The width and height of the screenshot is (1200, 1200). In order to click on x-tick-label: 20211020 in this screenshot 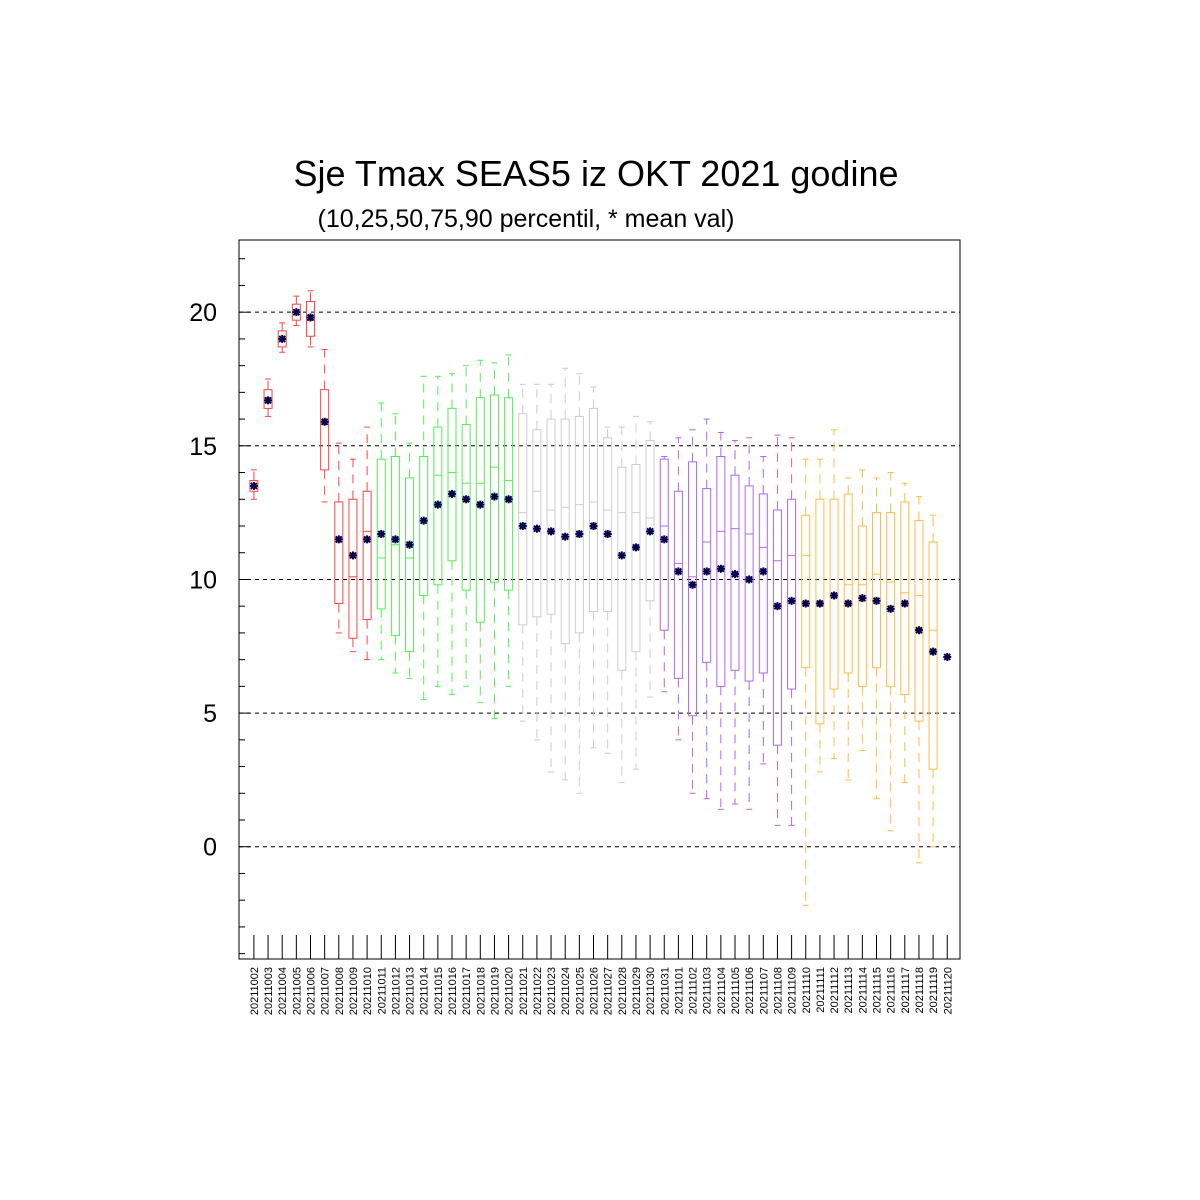, I will do `click(510, 991)`.